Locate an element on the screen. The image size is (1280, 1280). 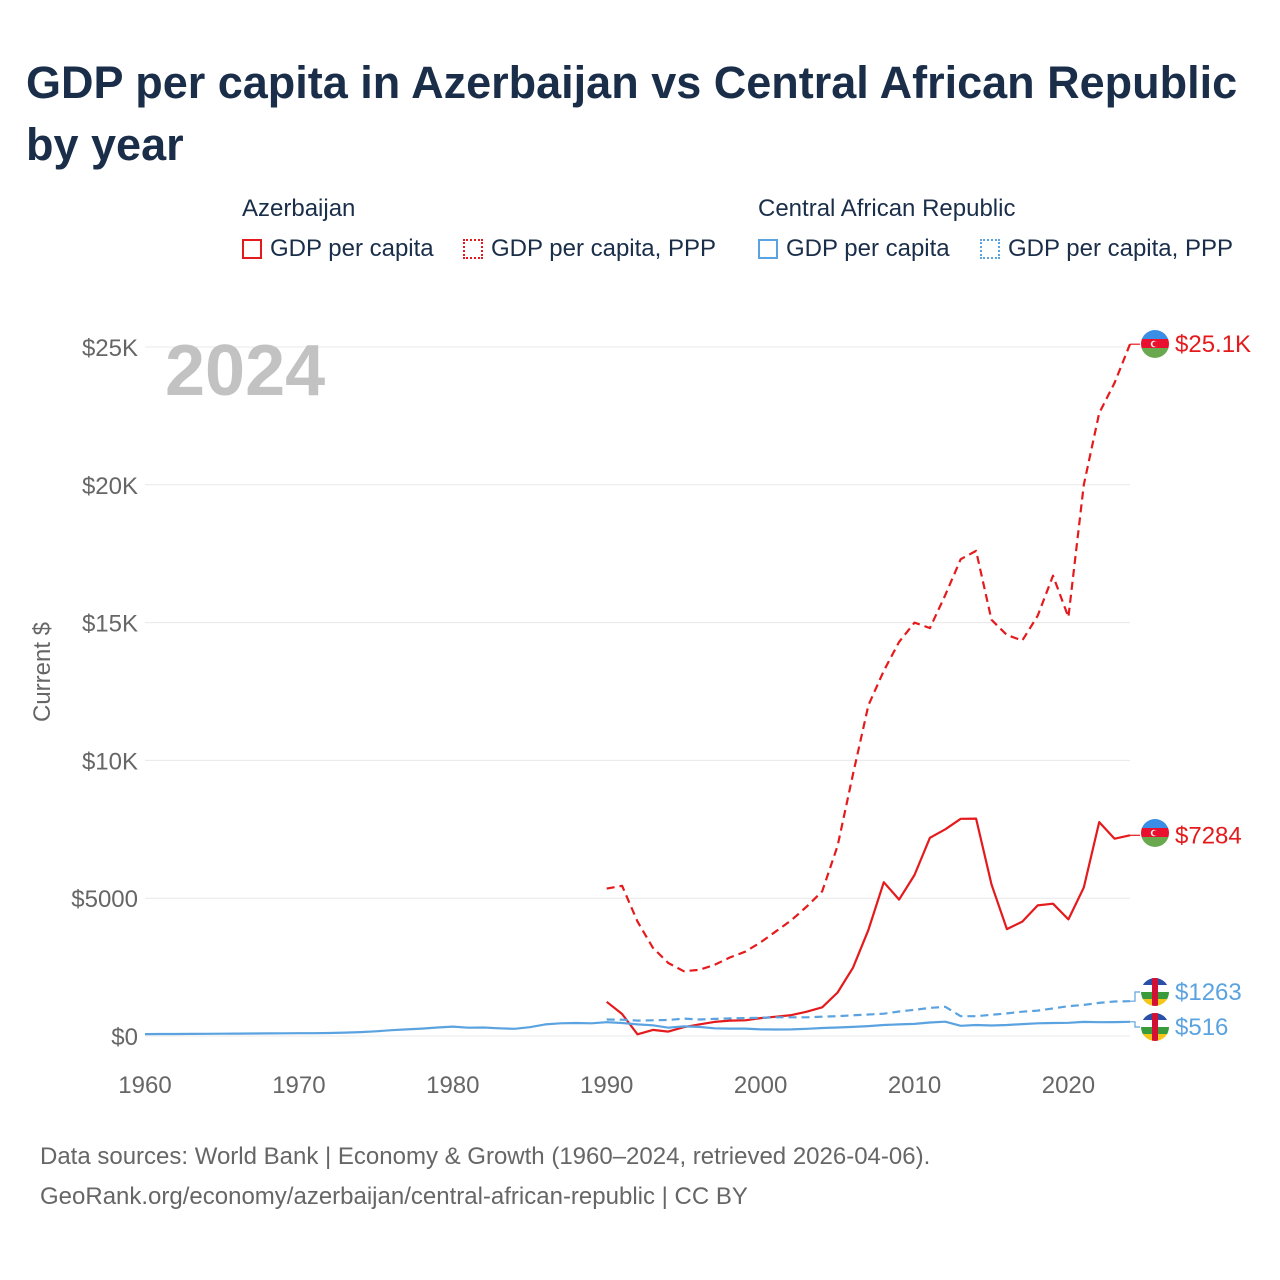
x-tick-label: 1990 is located at coordinates (606, 1085).